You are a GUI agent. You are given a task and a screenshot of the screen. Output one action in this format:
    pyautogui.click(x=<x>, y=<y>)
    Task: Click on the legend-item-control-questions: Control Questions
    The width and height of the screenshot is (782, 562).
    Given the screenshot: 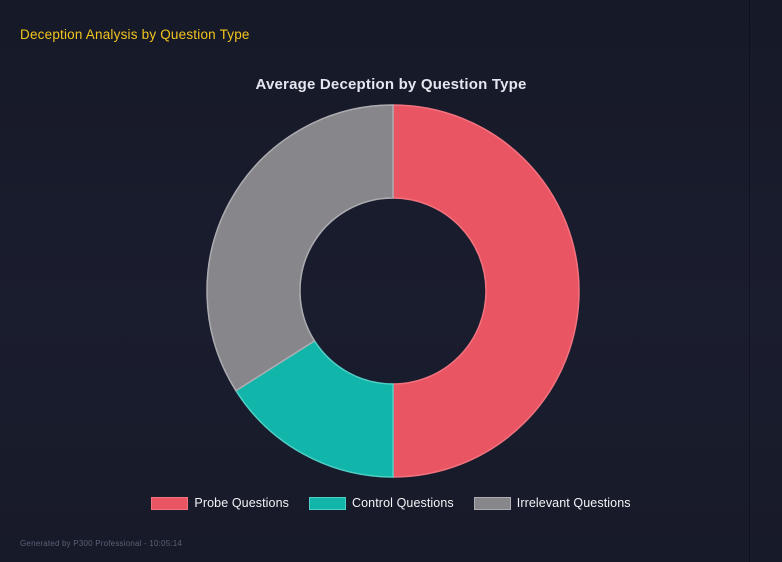 What is the action you would take?
    pyautogui.click(x=381, y=503)
    